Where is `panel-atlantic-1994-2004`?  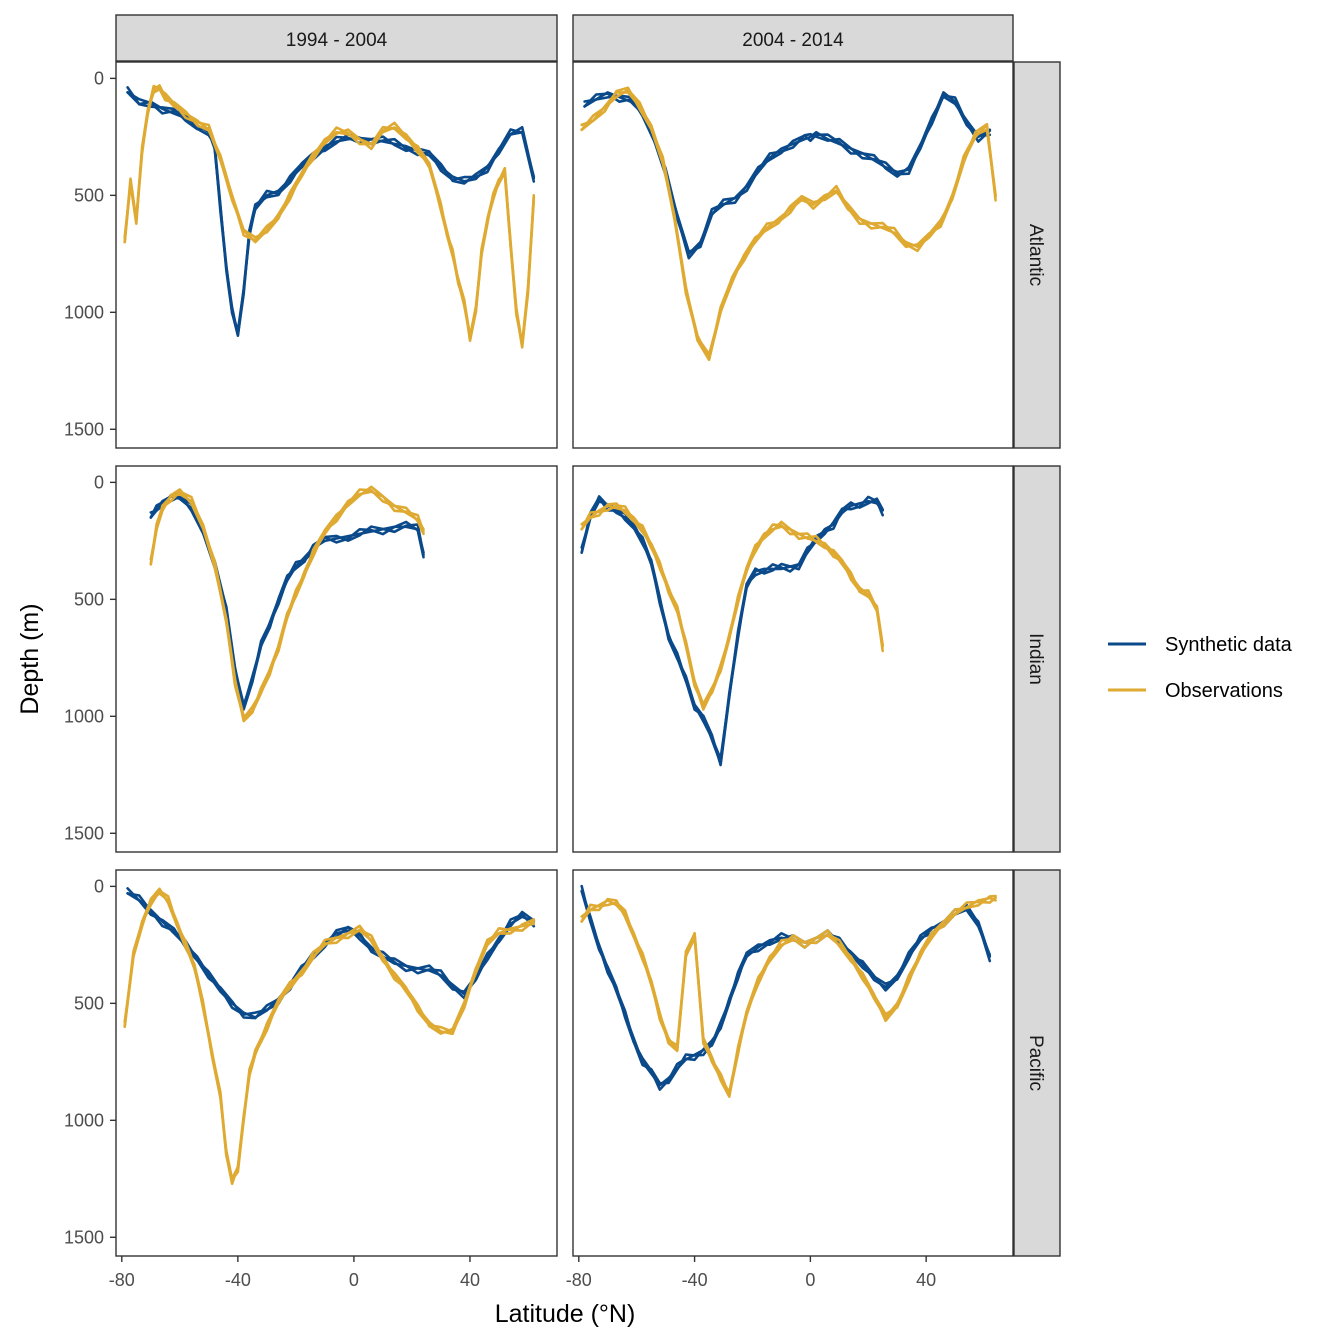 panel-atlantic-1994-2004 is located at coordinates (336, 255).